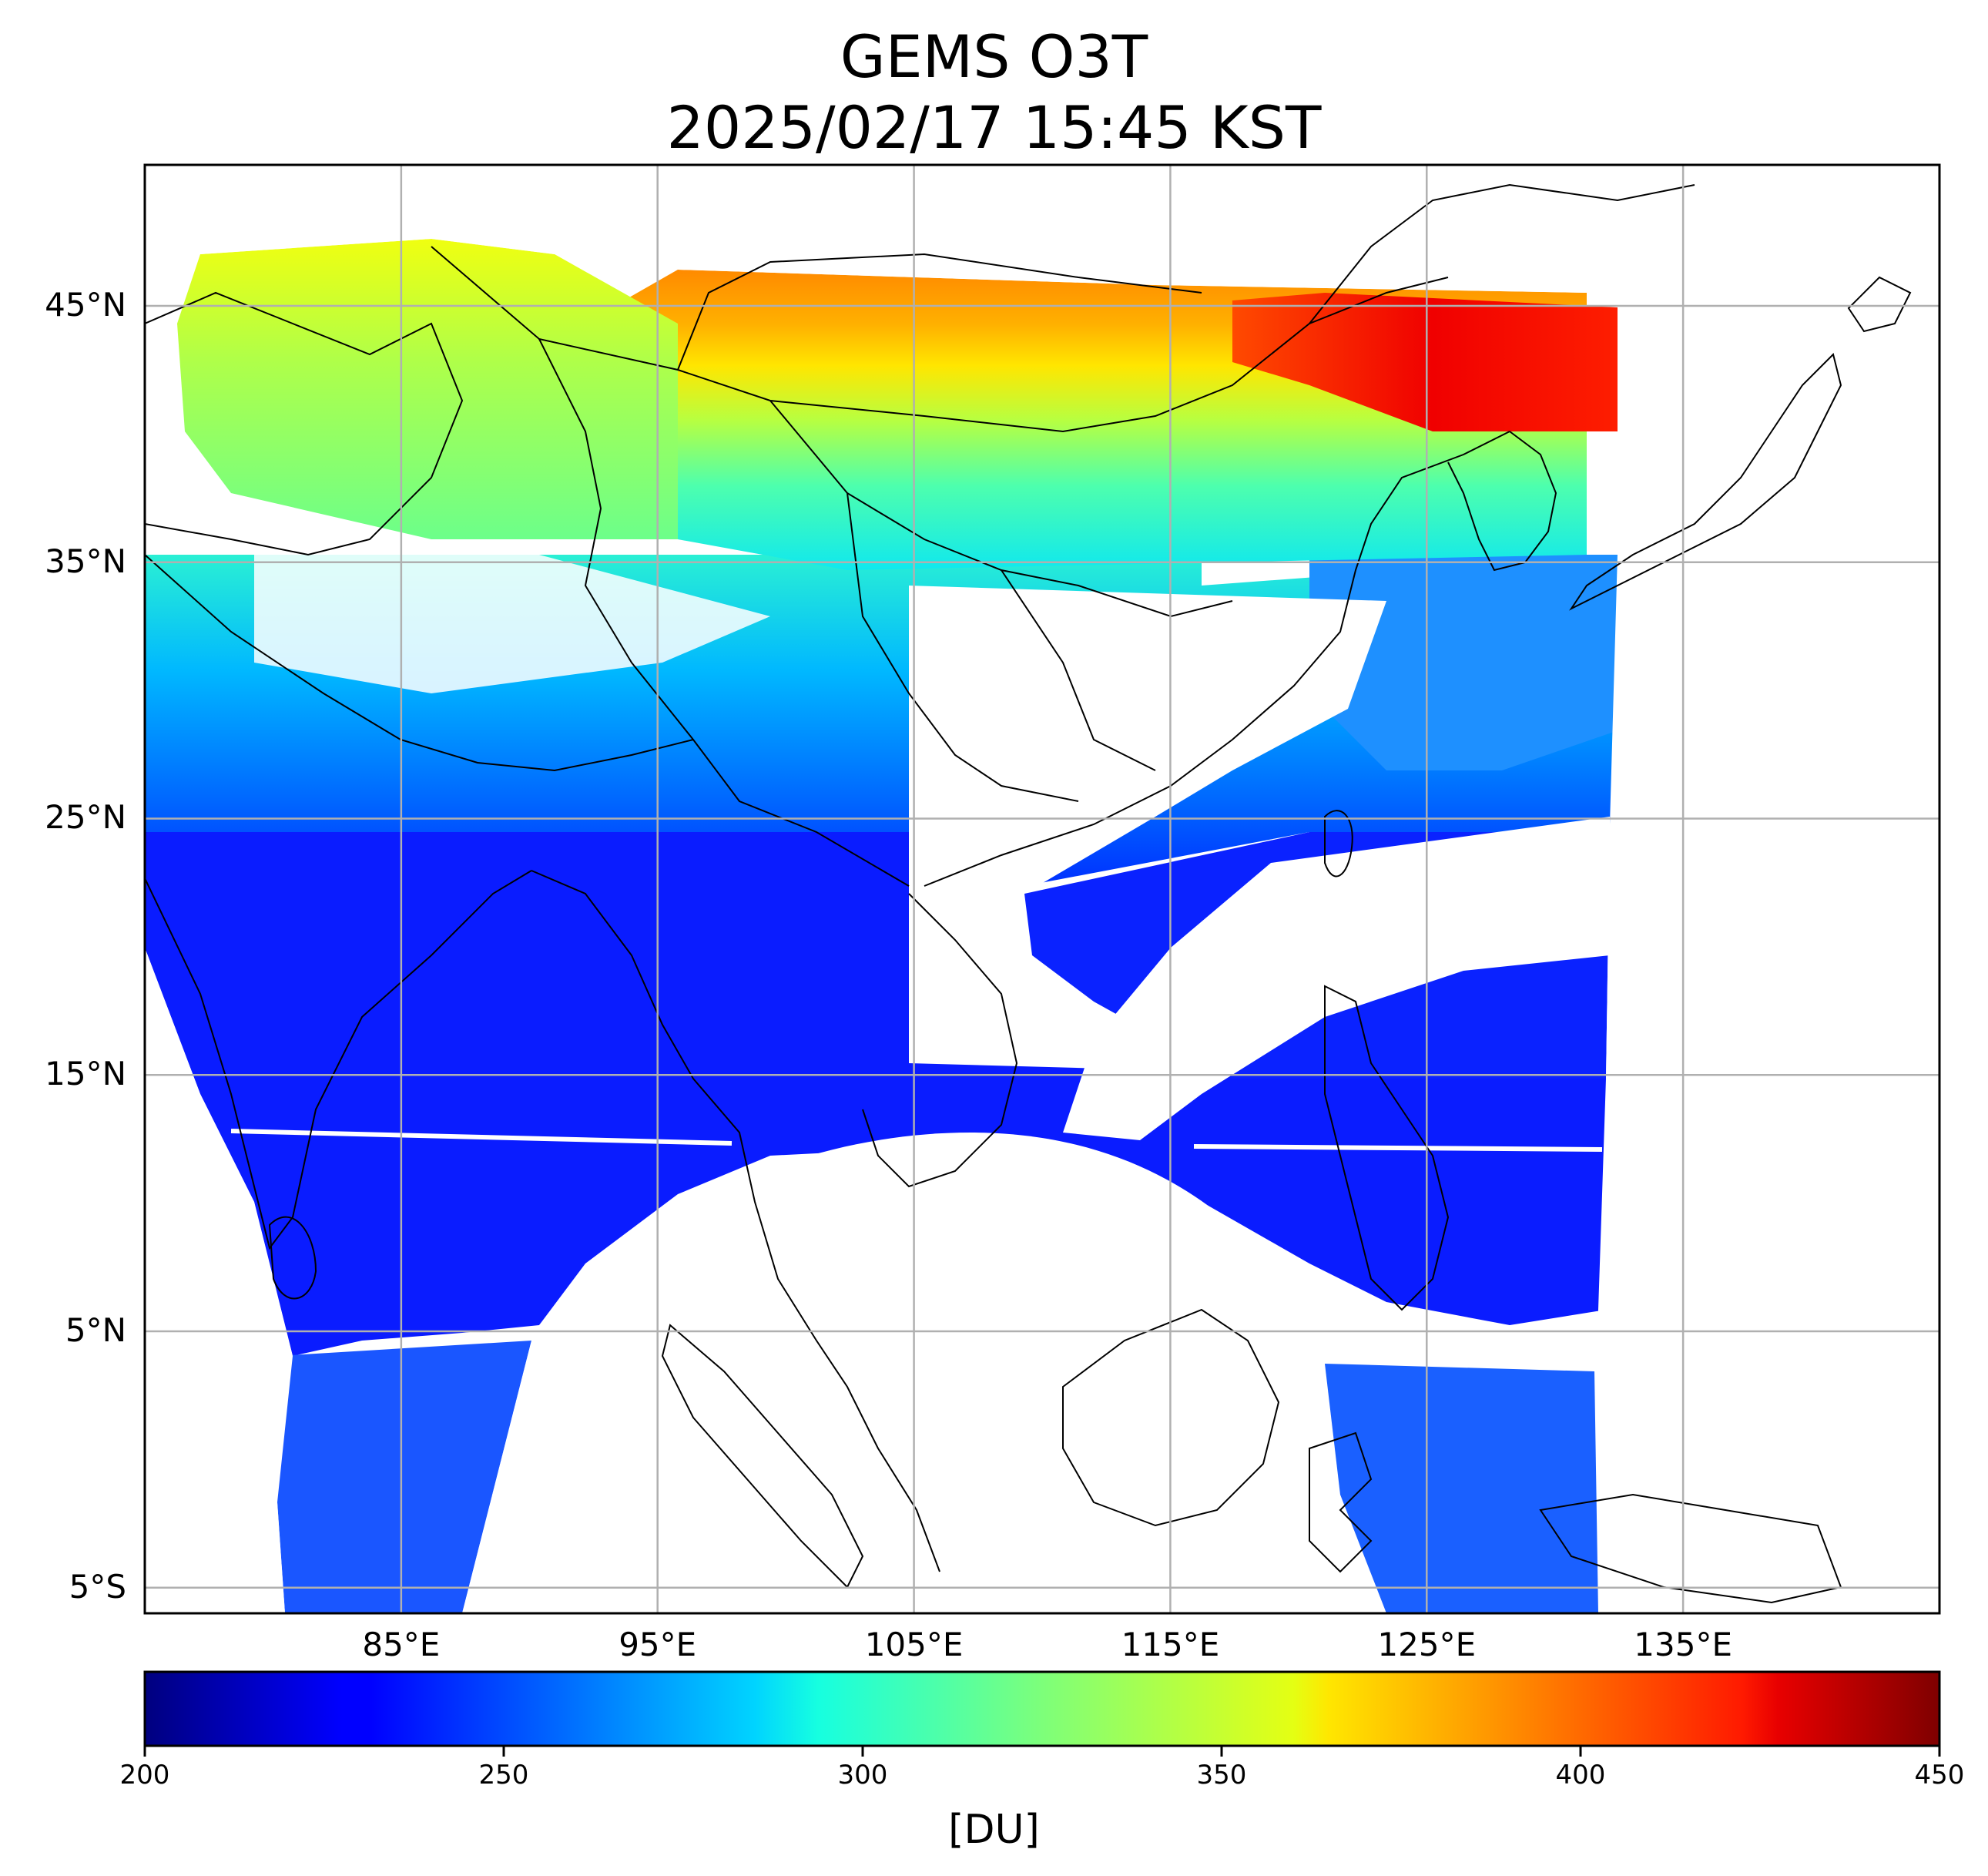  Describe the element at coordinates (994, 1830) in the screenshot. I see `colorbar-unit-label: [DU]` at that location.